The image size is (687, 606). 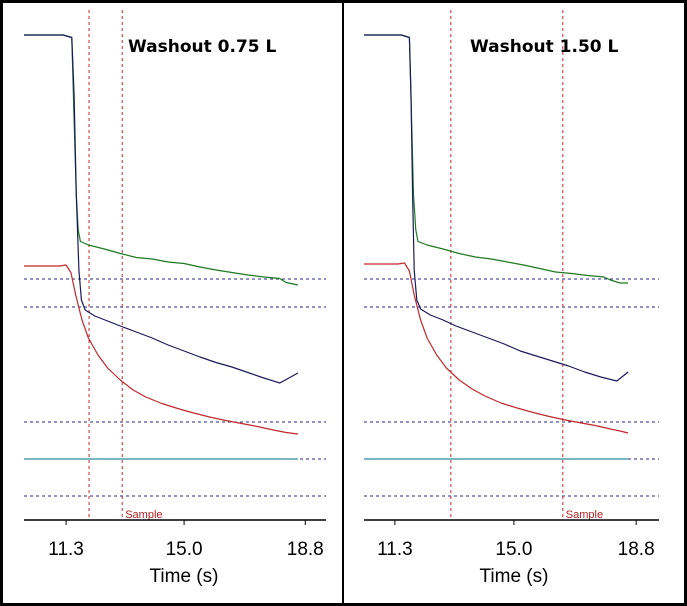 What do you see at coordinates (343, 303) in the screenshot?
I see `panel-divider` at bounding box center [343, 303].